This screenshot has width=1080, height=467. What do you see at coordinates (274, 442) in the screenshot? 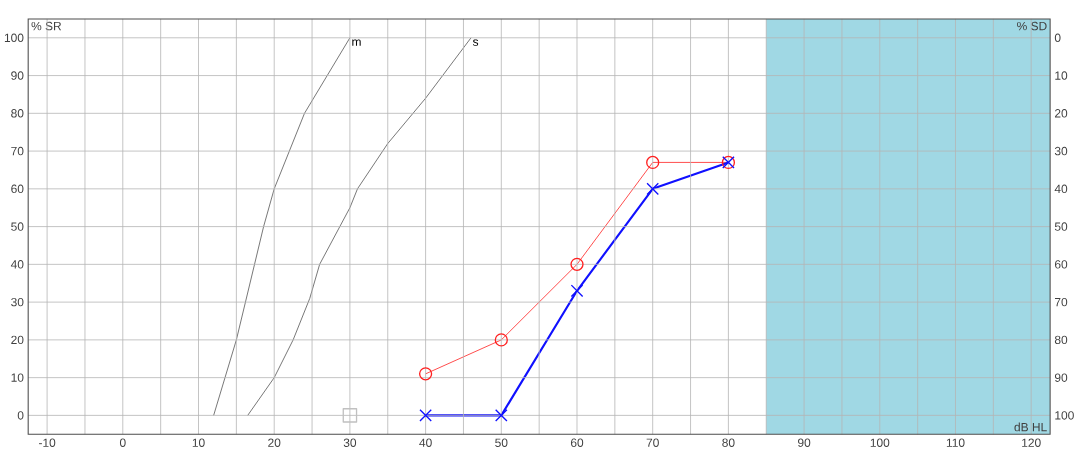
I see `x-tick-label: 20` at bounding box center [274, 442].